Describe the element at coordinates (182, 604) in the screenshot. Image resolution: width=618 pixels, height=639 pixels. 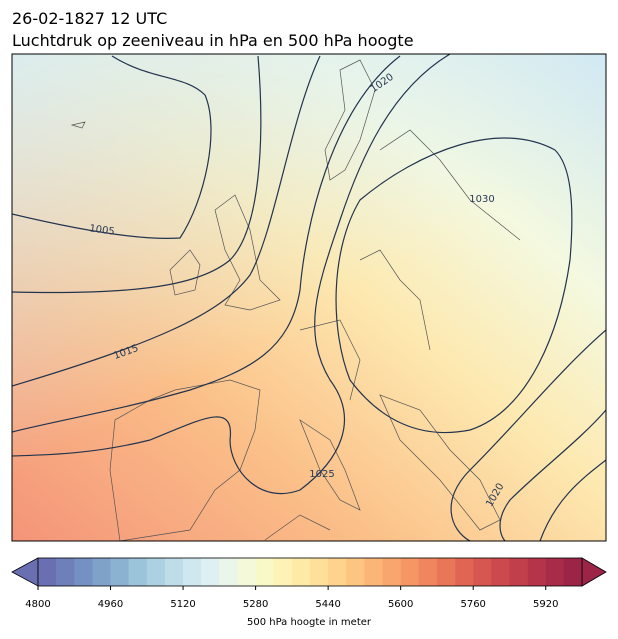
I see `colorbar-tick-label: 5120` at that location.